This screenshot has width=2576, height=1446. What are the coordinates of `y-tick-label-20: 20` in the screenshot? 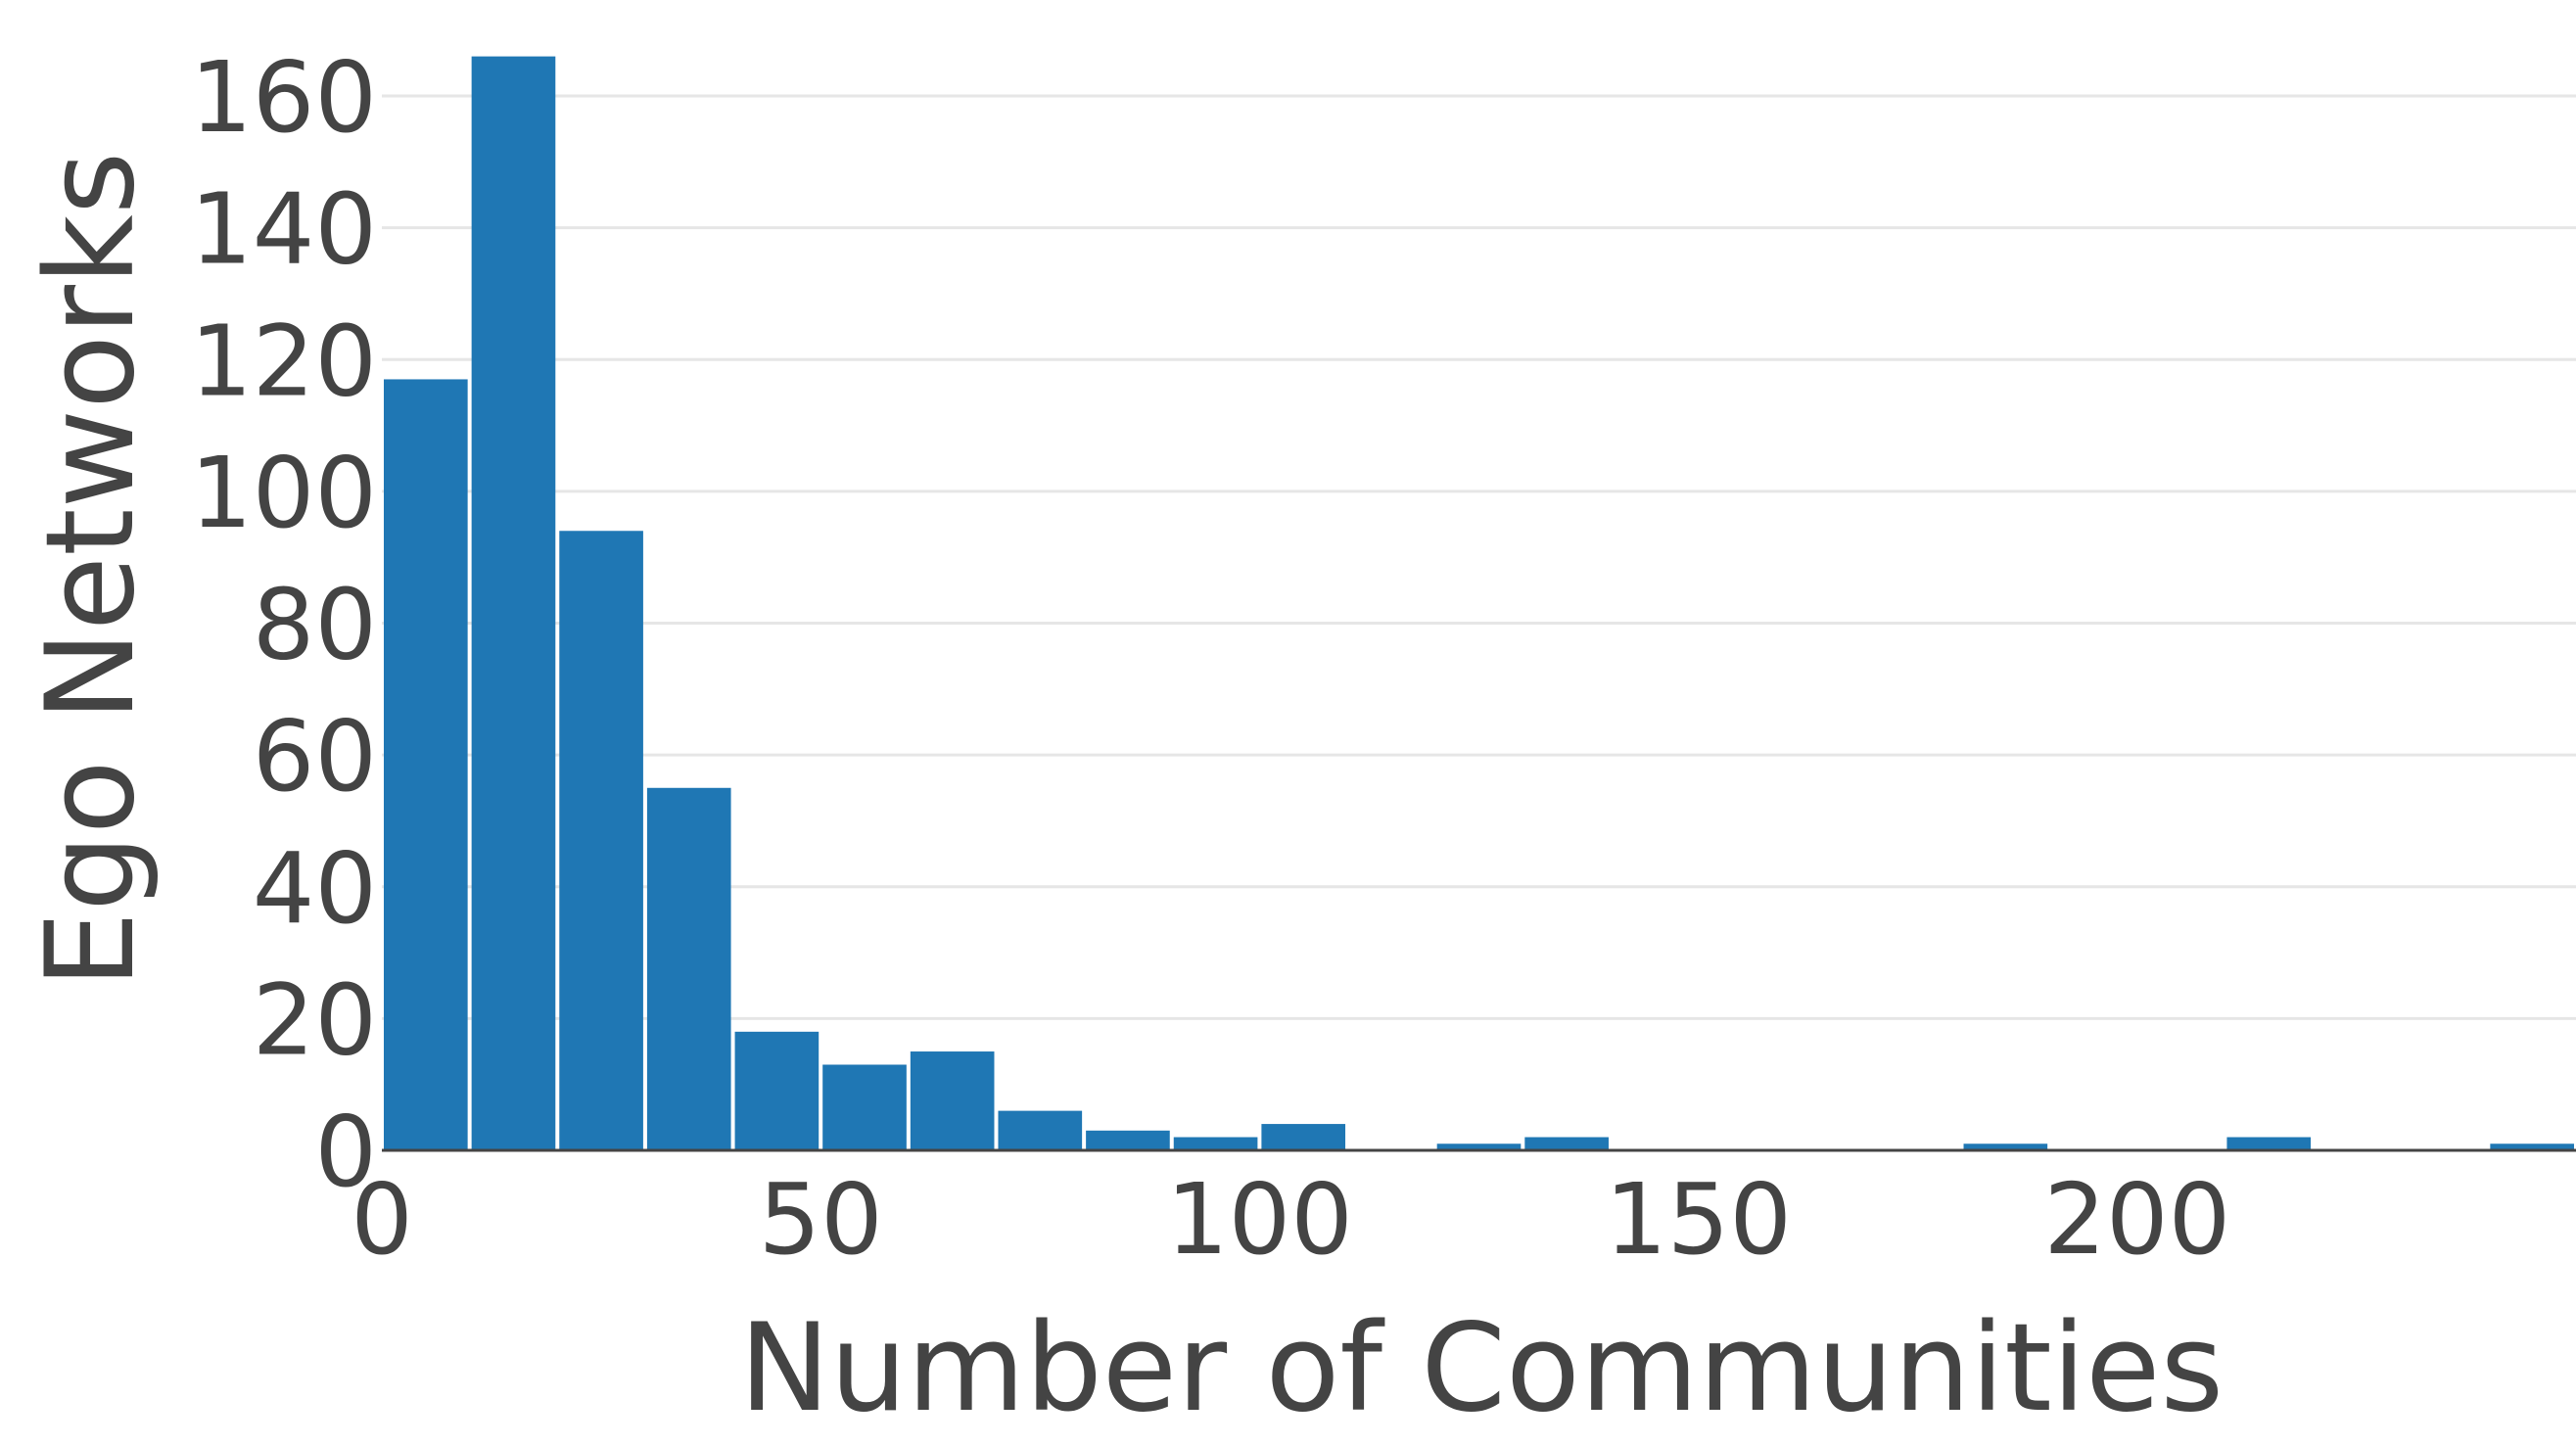 It's located at (315, 1019).